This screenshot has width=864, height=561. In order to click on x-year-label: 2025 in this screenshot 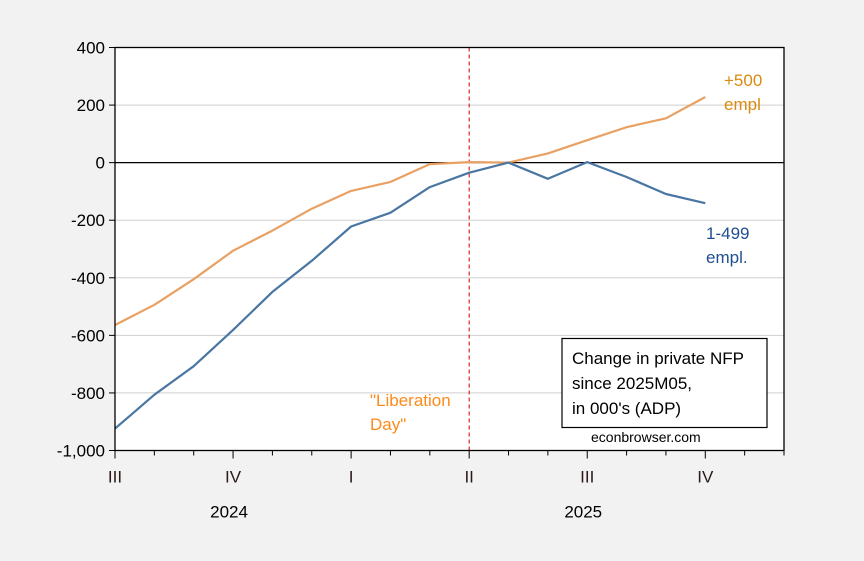, I will do `click(583, 512)`.